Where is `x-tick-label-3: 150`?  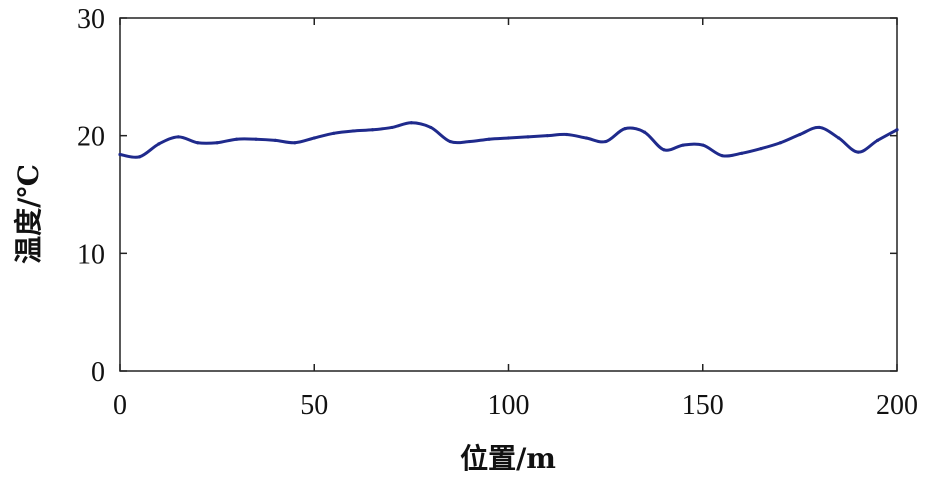 x-tick-label-3: 150 is located at coordinates (703, 405).